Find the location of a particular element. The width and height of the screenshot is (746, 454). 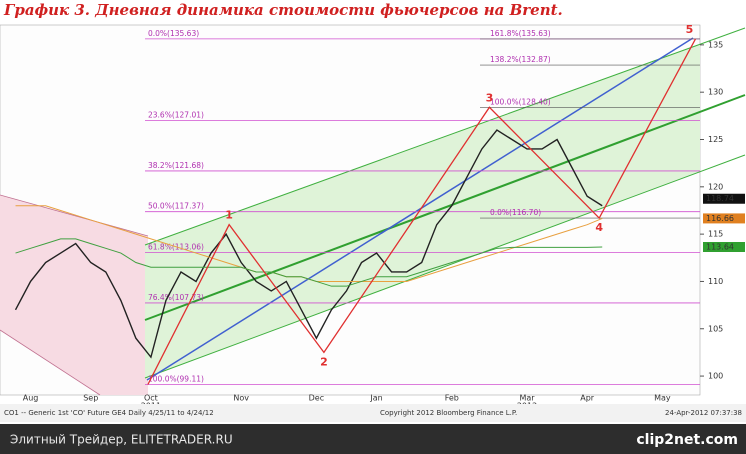

fib-label: 138.2%(132.87) is located at coordinates (520, 59).